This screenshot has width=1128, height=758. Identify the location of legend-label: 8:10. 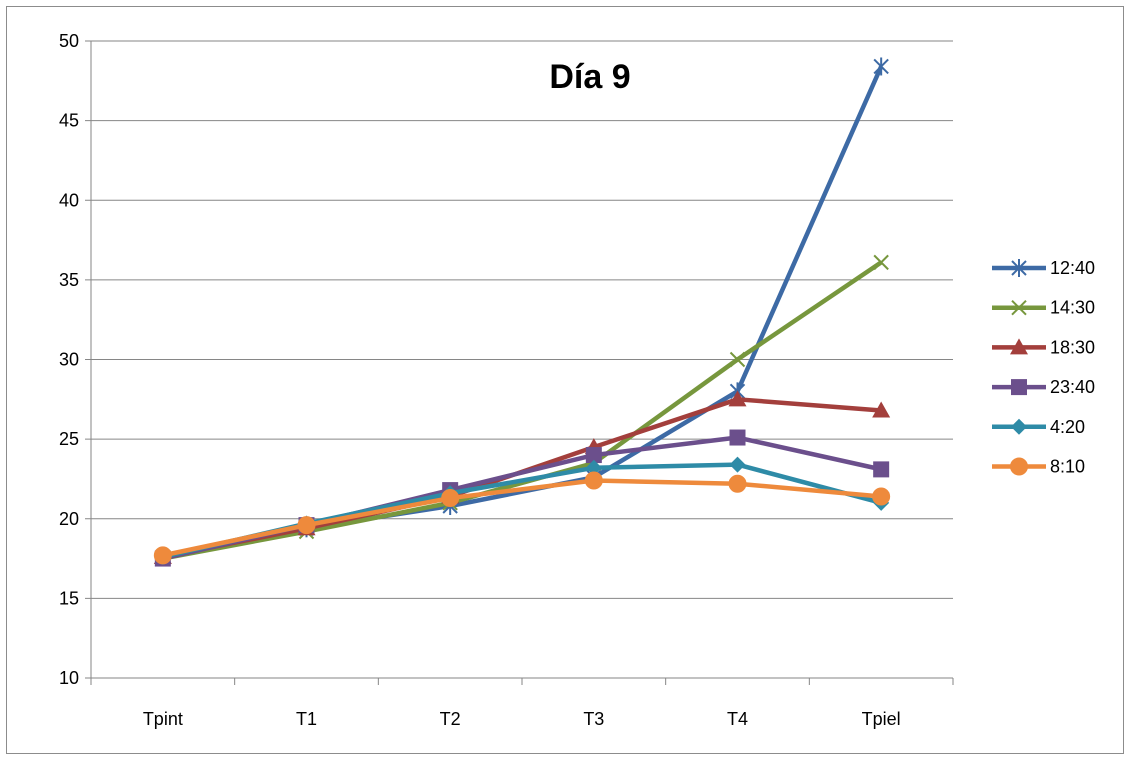
(1067, 467).